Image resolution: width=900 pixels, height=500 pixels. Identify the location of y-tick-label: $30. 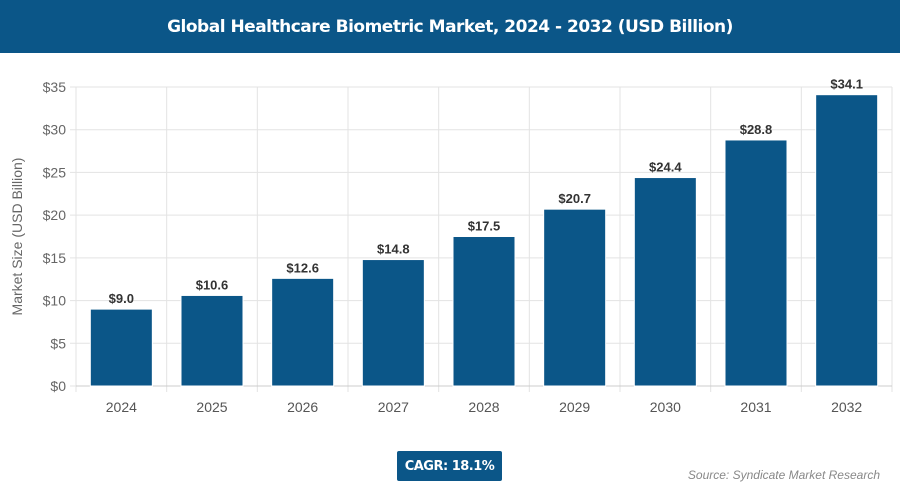
(55, 130).